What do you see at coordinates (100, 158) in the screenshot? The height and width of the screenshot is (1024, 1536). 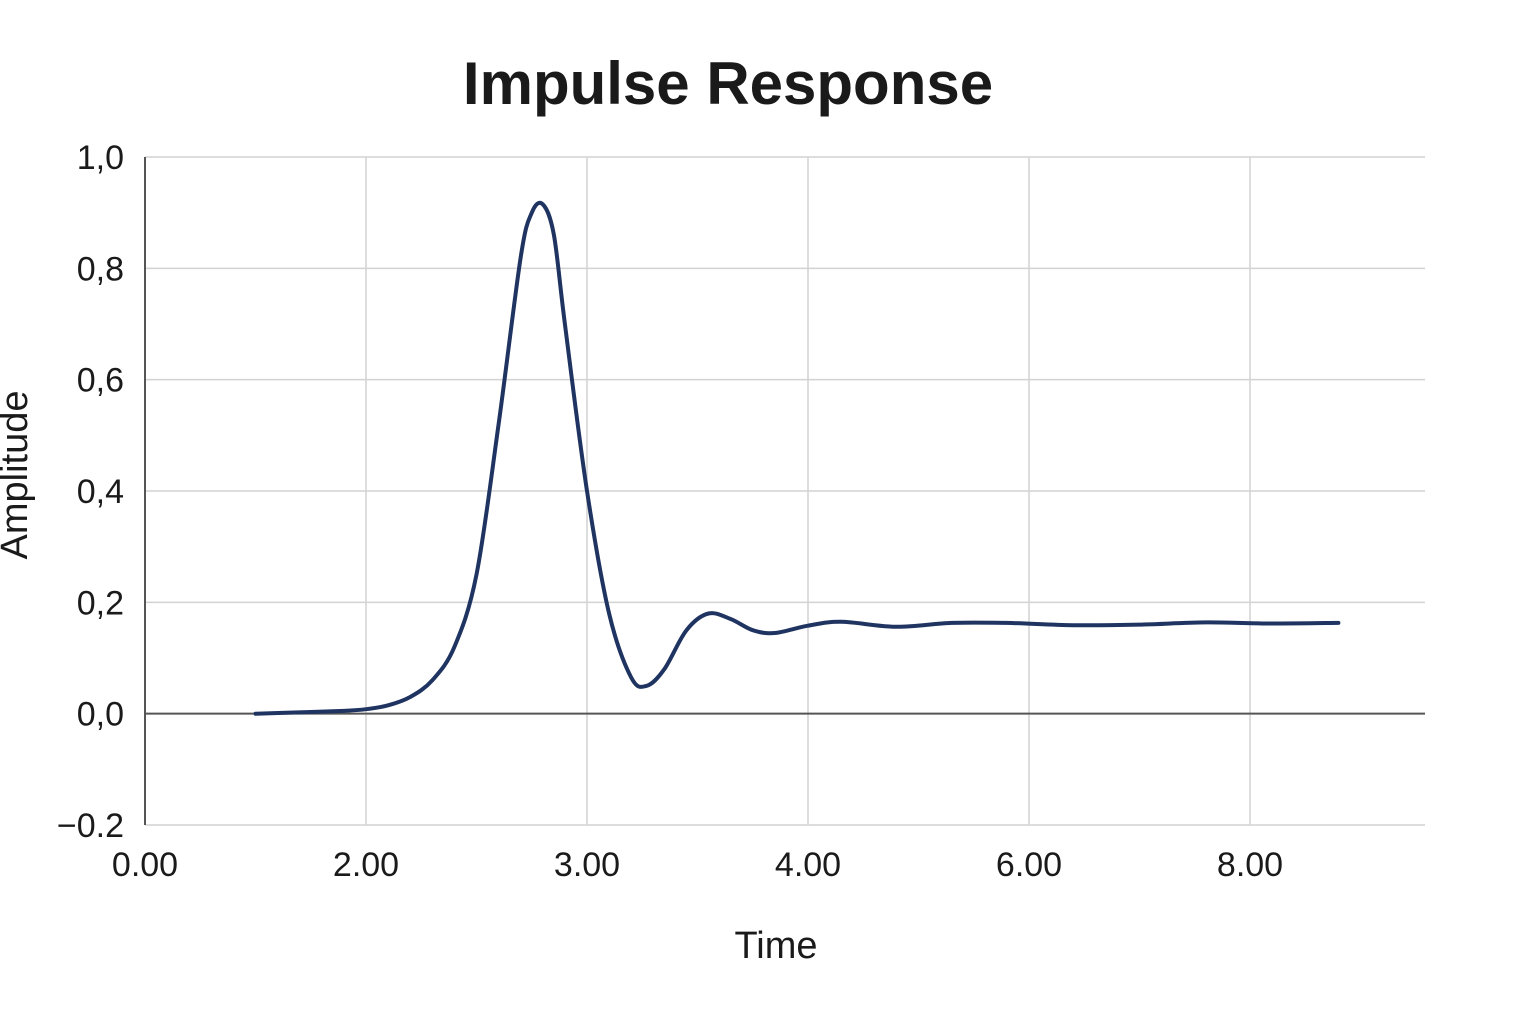 I see `y-tick-label: 1,0` at bounding box center [100, 158].